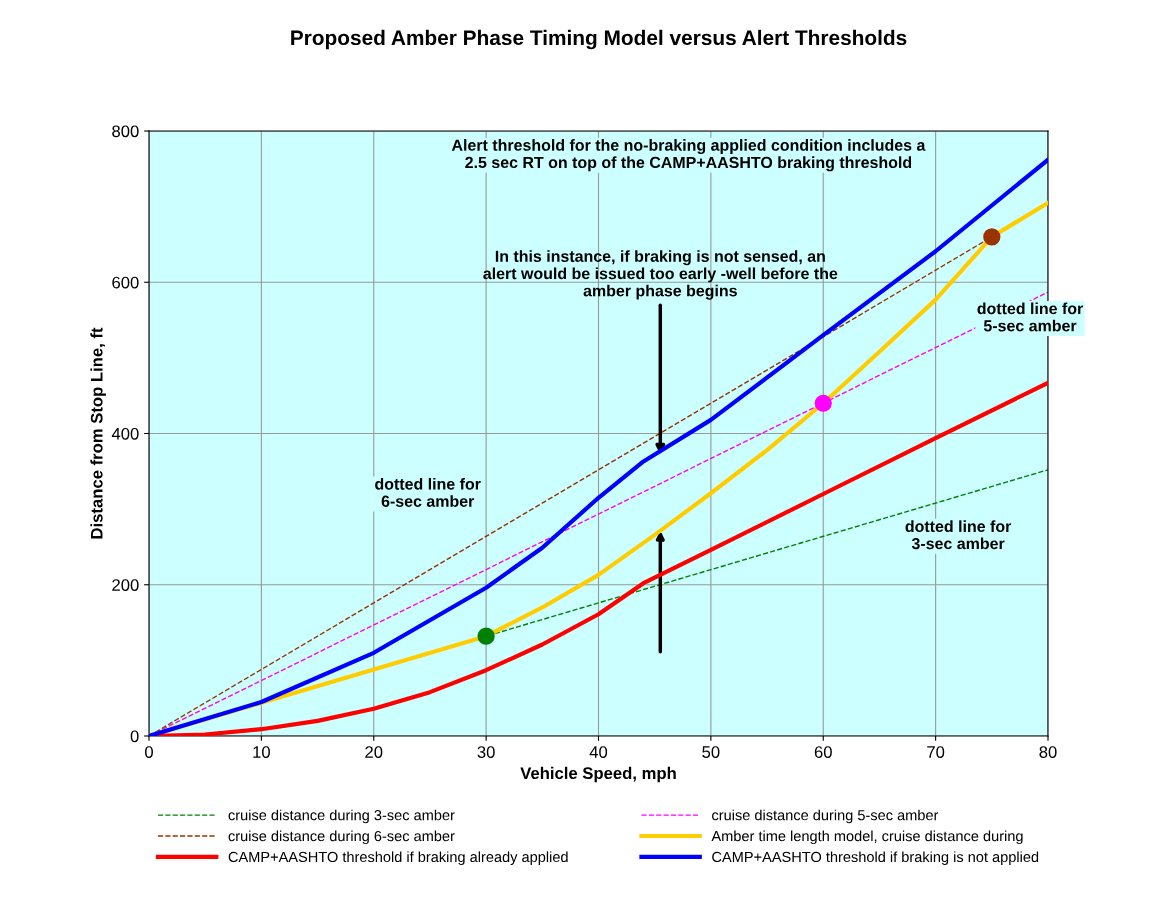  What do you see at coordinates (261, 752) in the screenshot?
I see `x-tick-label: 10` at bounding box center [261, 752].